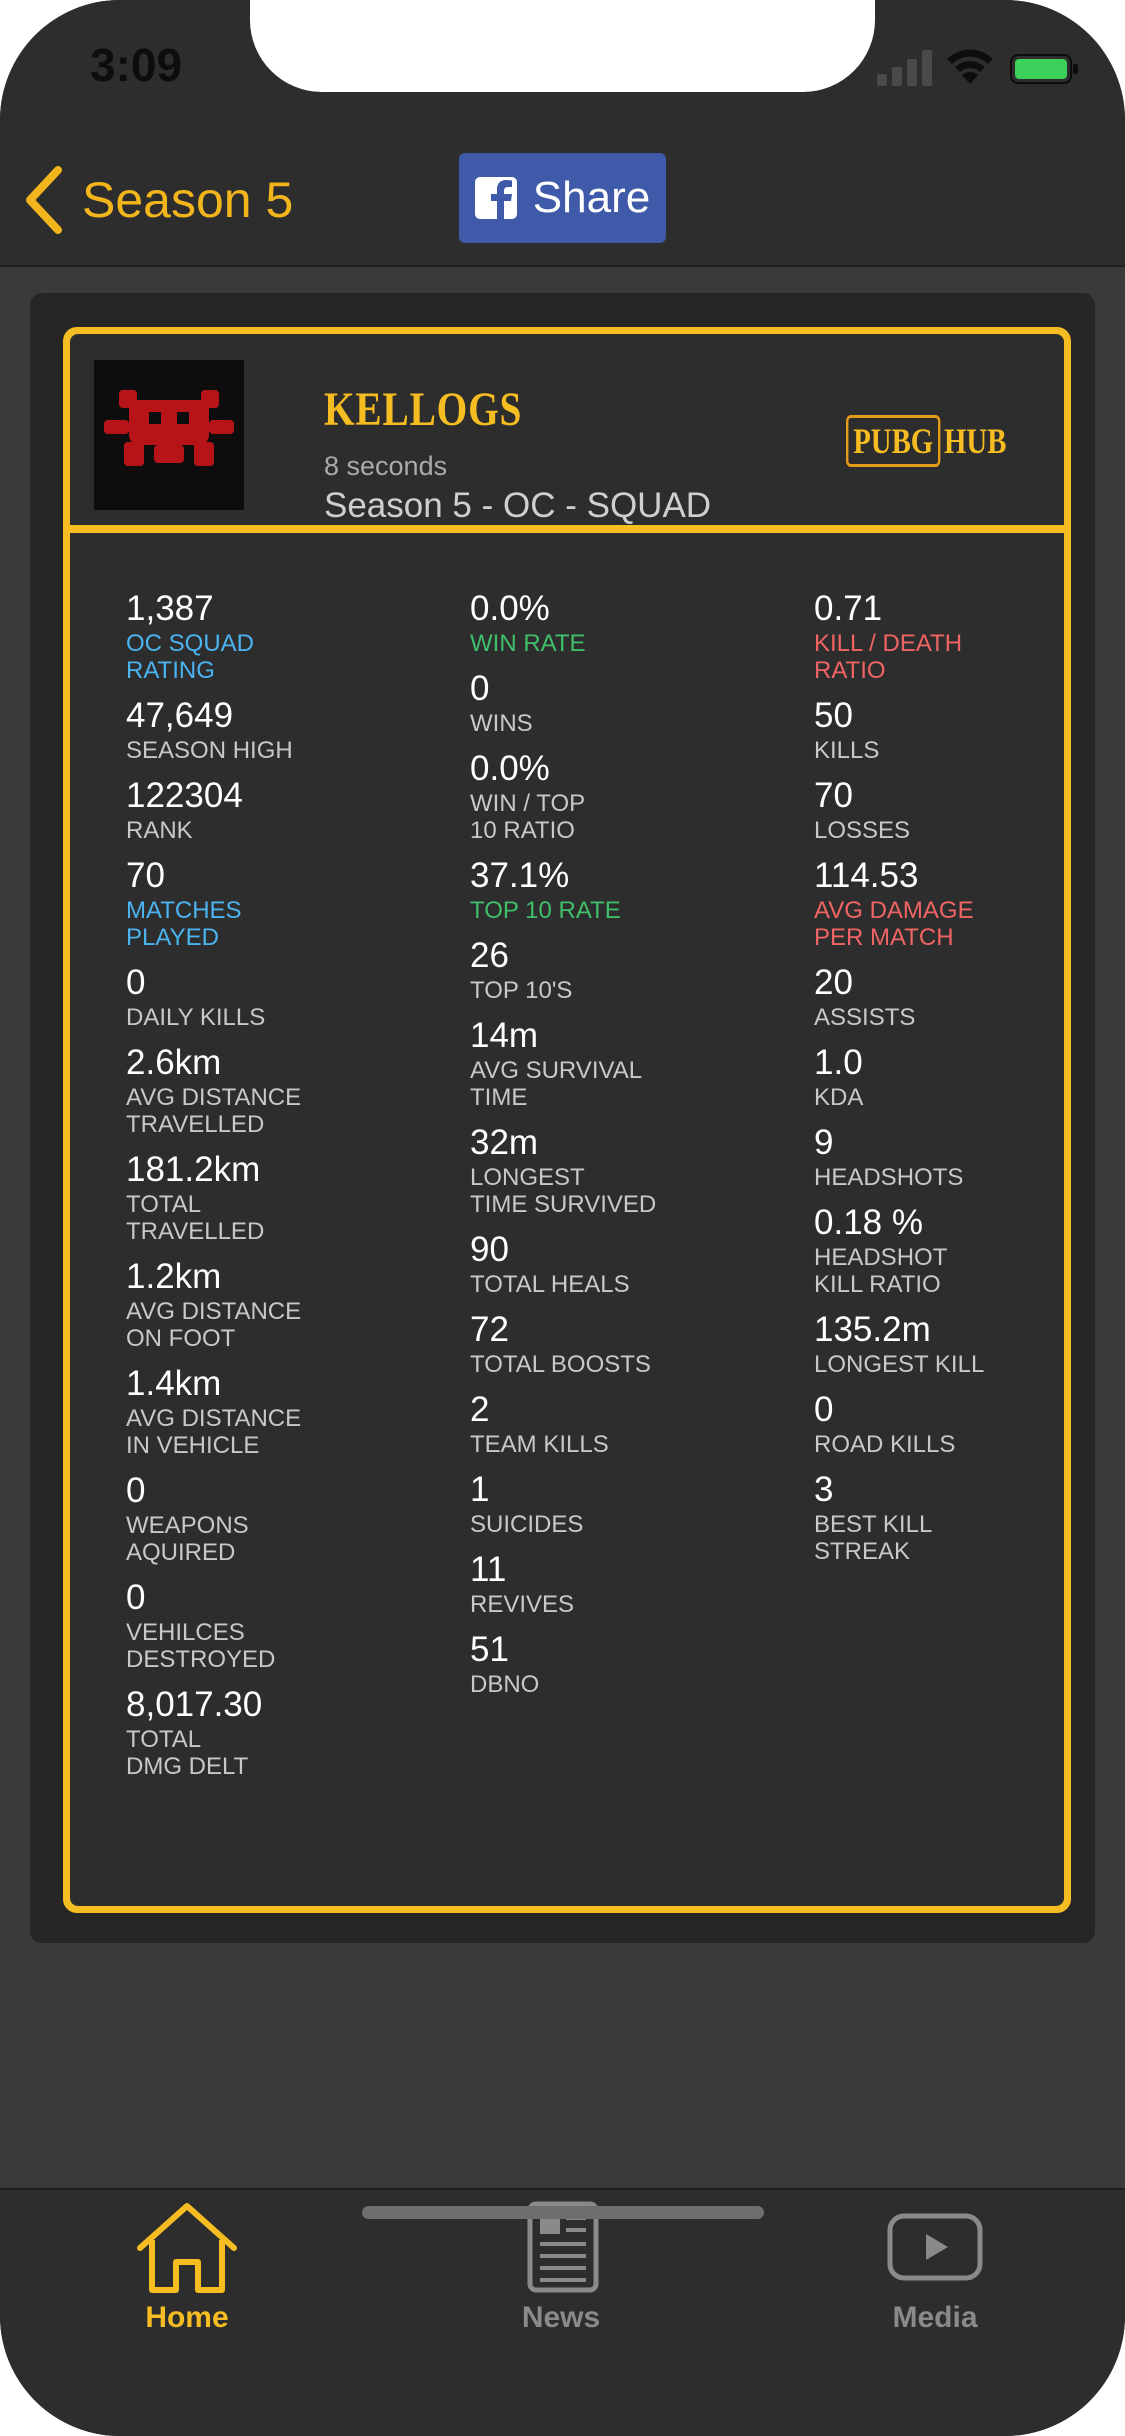 Image resolution: width=1125 pixels, height=2436 pixels. What do you see at coordinates (620, 622) in the screenshot?
I see `stat-item: 0.0% WIN RATE` at bounding box center [620, 622].